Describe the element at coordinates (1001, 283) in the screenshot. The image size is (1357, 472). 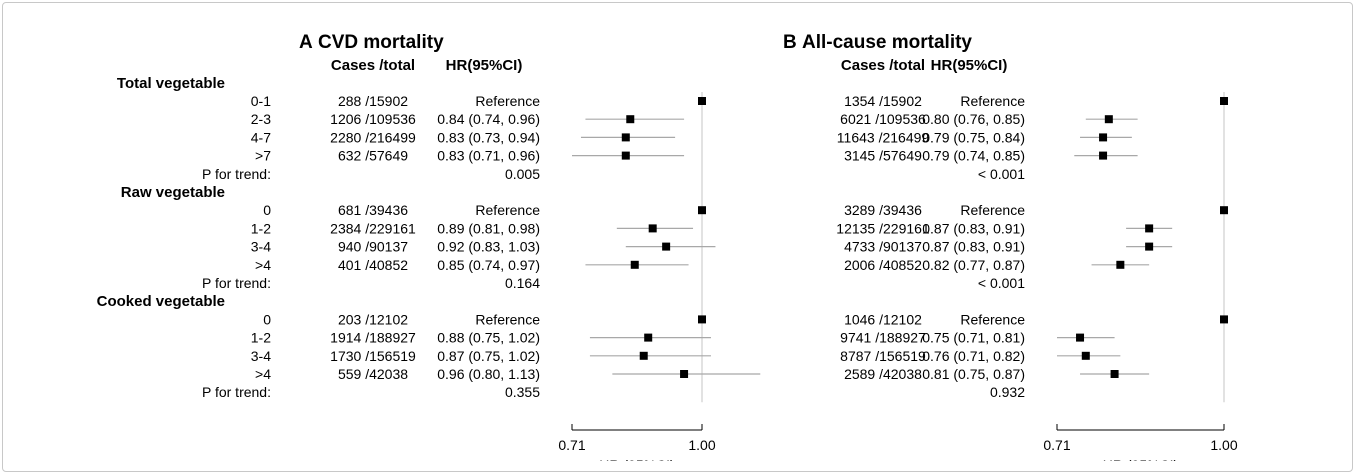
I see `p-trend-value-raw-vegetable: < 0.001` at that location.